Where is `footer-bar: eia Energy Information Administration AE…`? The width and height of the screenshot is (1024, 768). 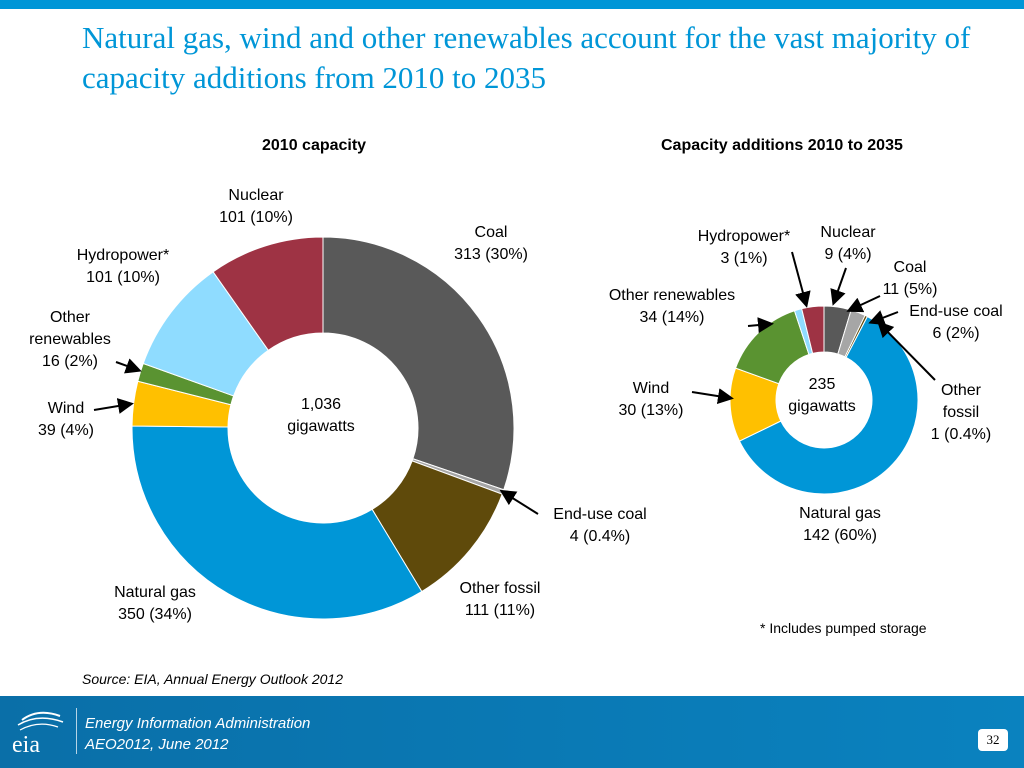
footer-bar: eia Energy Information Administration AE… is located at coordinates (512, 732).